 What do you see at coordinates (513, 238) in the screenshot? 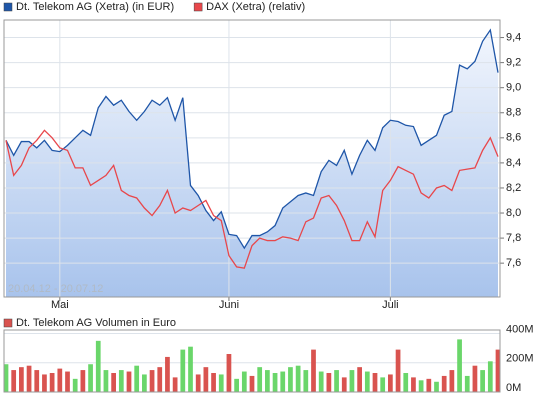
I see `y-tick-label: 7,8` at bounding box center [513, 238].